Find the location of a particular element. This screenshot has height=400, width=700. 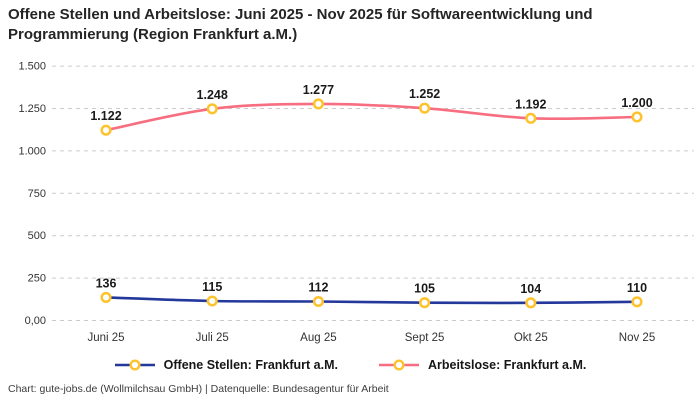

x-axis-label: Nov 25 is located at coordinates (637, 338).